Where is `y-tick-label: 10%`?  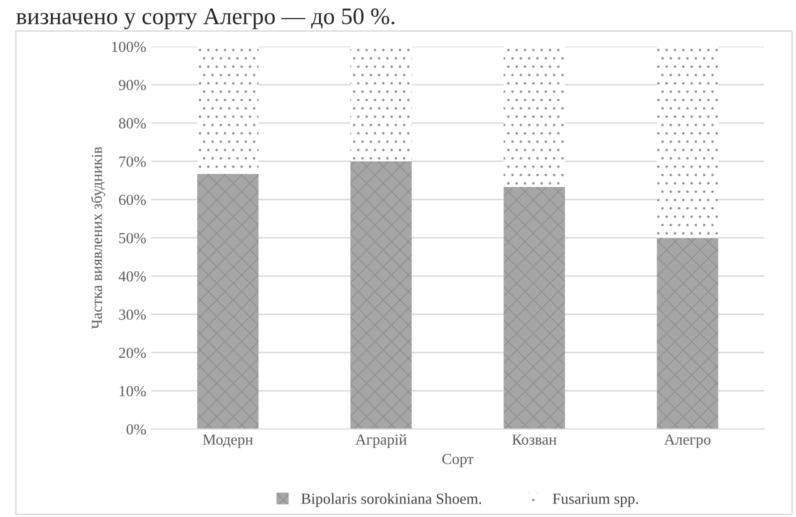
y-tick-label: 10% is located at coordinates (133, 391).